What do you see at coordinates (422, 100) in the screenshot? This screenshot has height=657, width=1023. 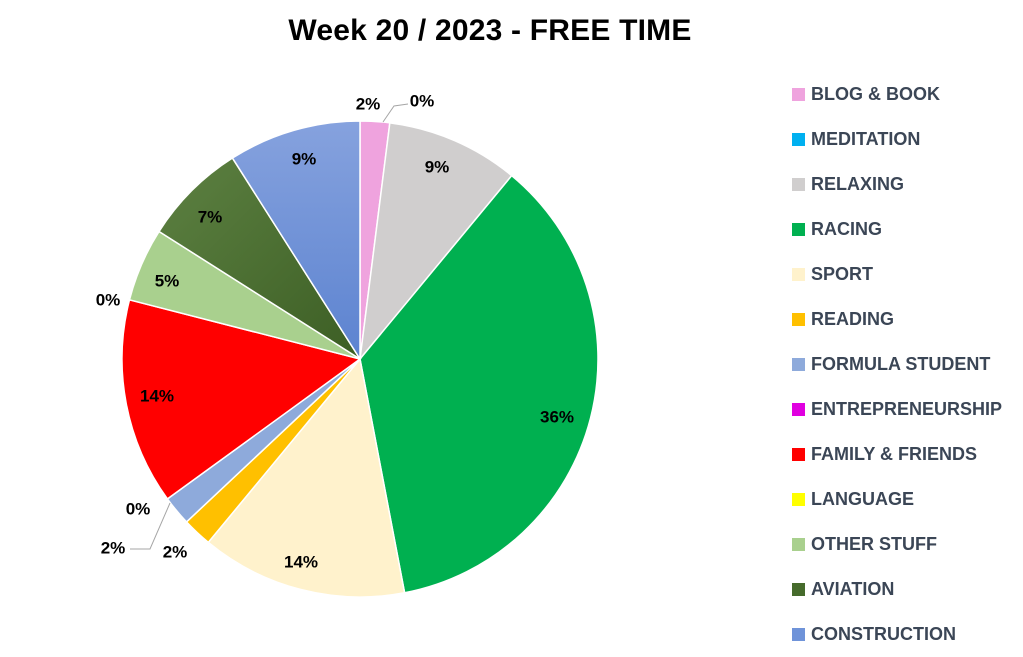 I see `slice-label-meditation: 0%` at bounding box center [422, 100].